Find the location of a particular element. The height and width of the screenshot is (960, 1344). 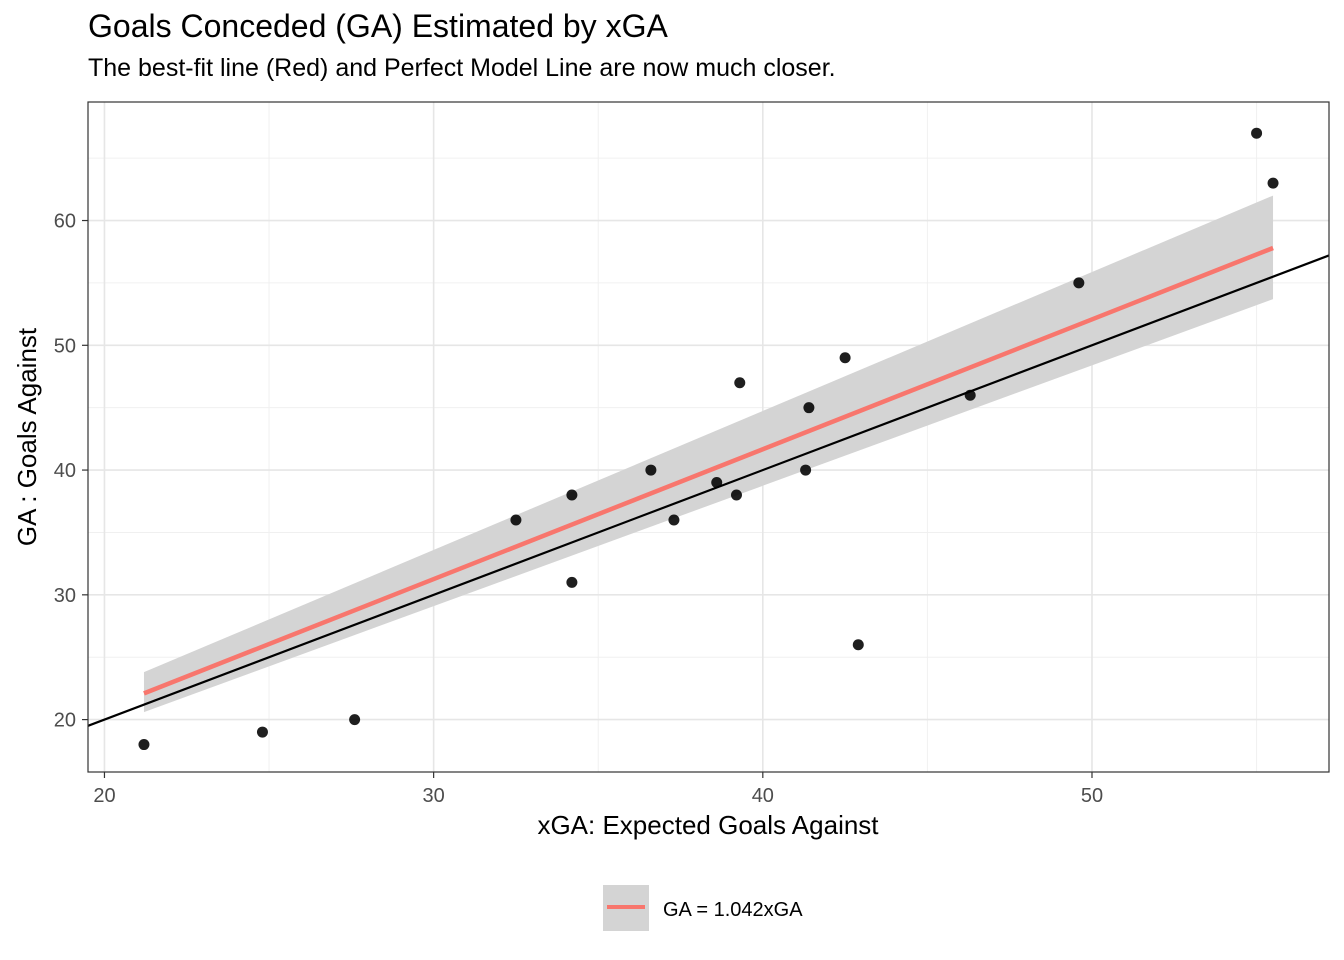

x-tick-label: 30 is located at coordinates (434, 796).